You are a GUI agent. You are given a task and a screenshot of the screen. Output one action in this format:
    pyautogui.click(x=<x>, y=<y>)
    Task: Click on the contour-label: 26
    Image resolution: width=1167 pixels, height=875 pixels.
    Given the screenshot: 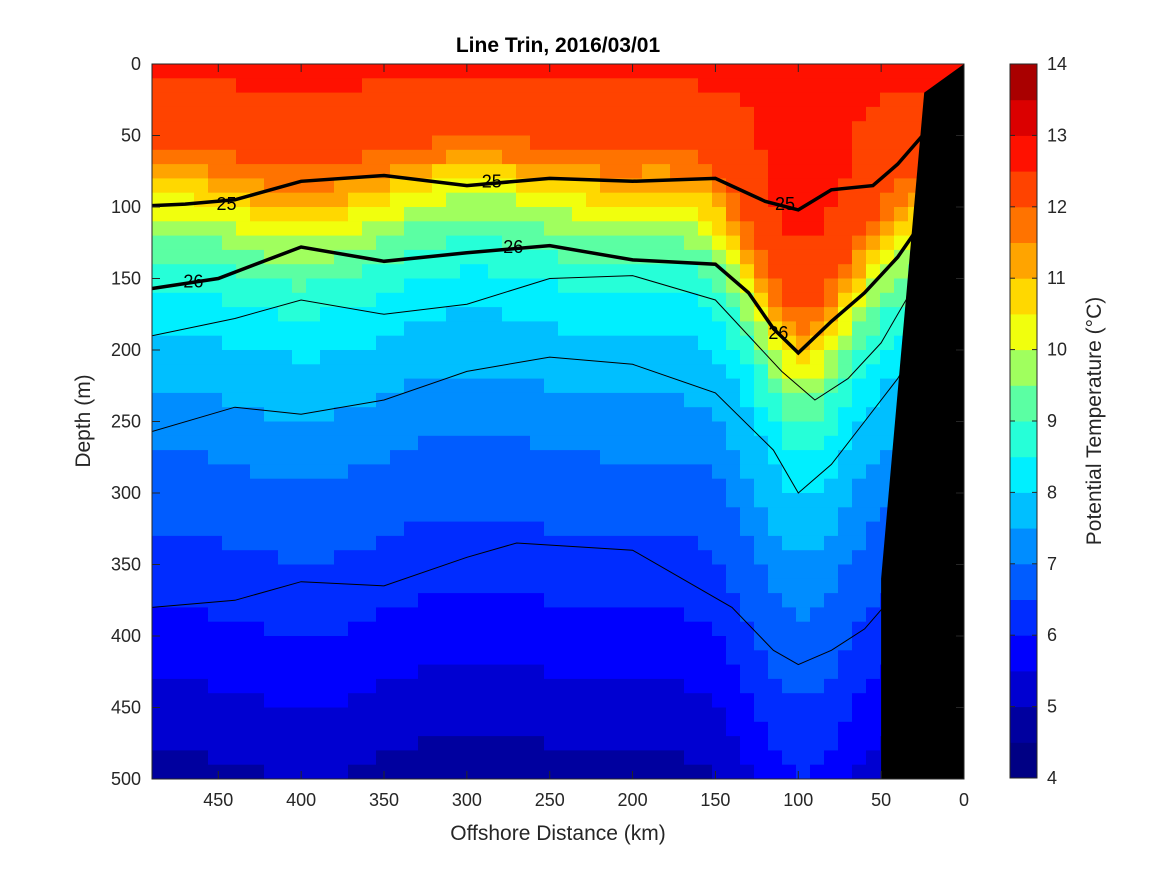 What is the action you would take?
    pyautogui.click(x=193, y=281)
    